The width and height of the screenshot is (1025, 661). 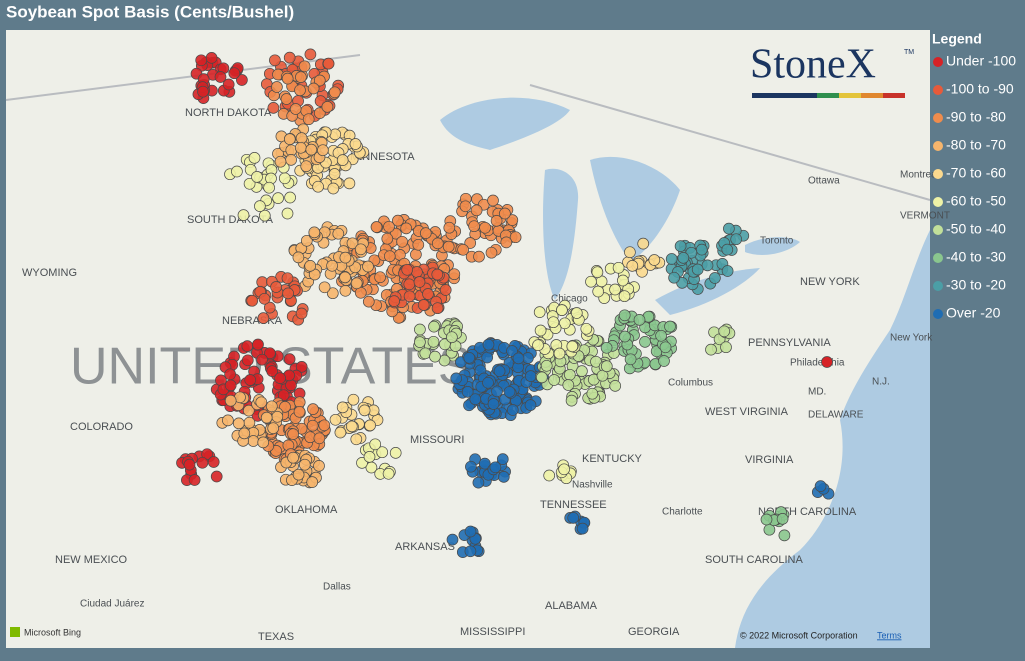 I want to click on map-label: Chicago, so click(x=569, y=299).